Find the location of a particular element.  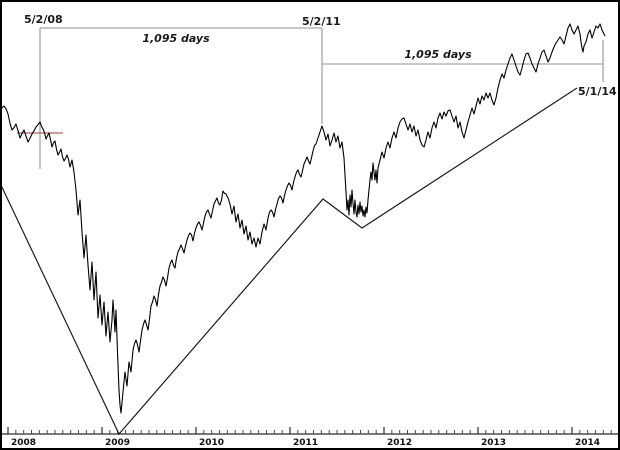

x-axis-year-label: 2013 is located at coordinates (494, 443).